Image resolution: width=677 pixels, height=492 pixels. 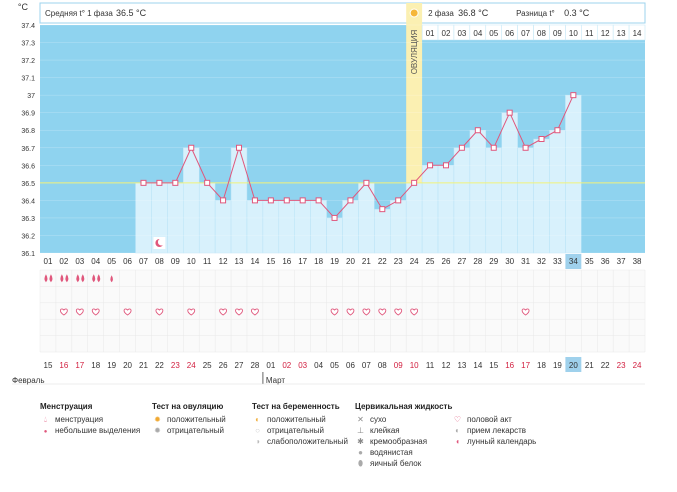 I want to click on legend-item: ◐ положительный, so click(x=300, y=419).